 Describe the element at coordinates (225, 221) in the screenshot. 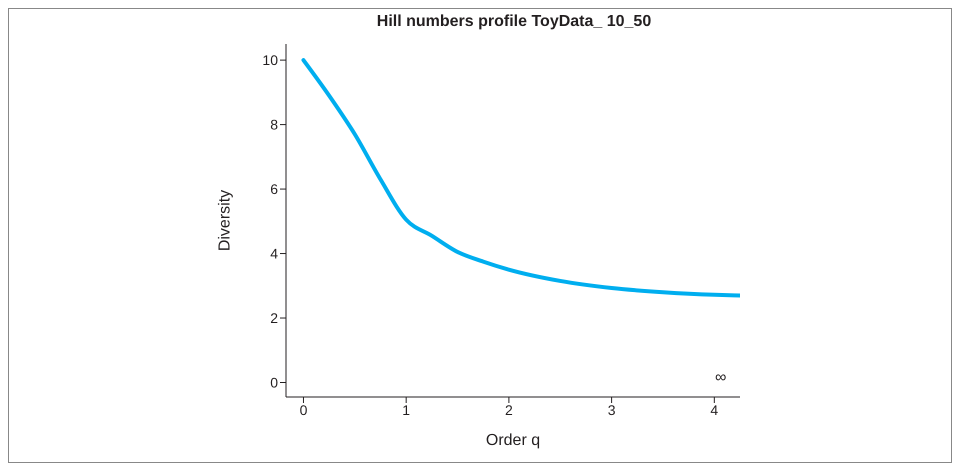

I see `y-axis-title: Diversity` at that location.